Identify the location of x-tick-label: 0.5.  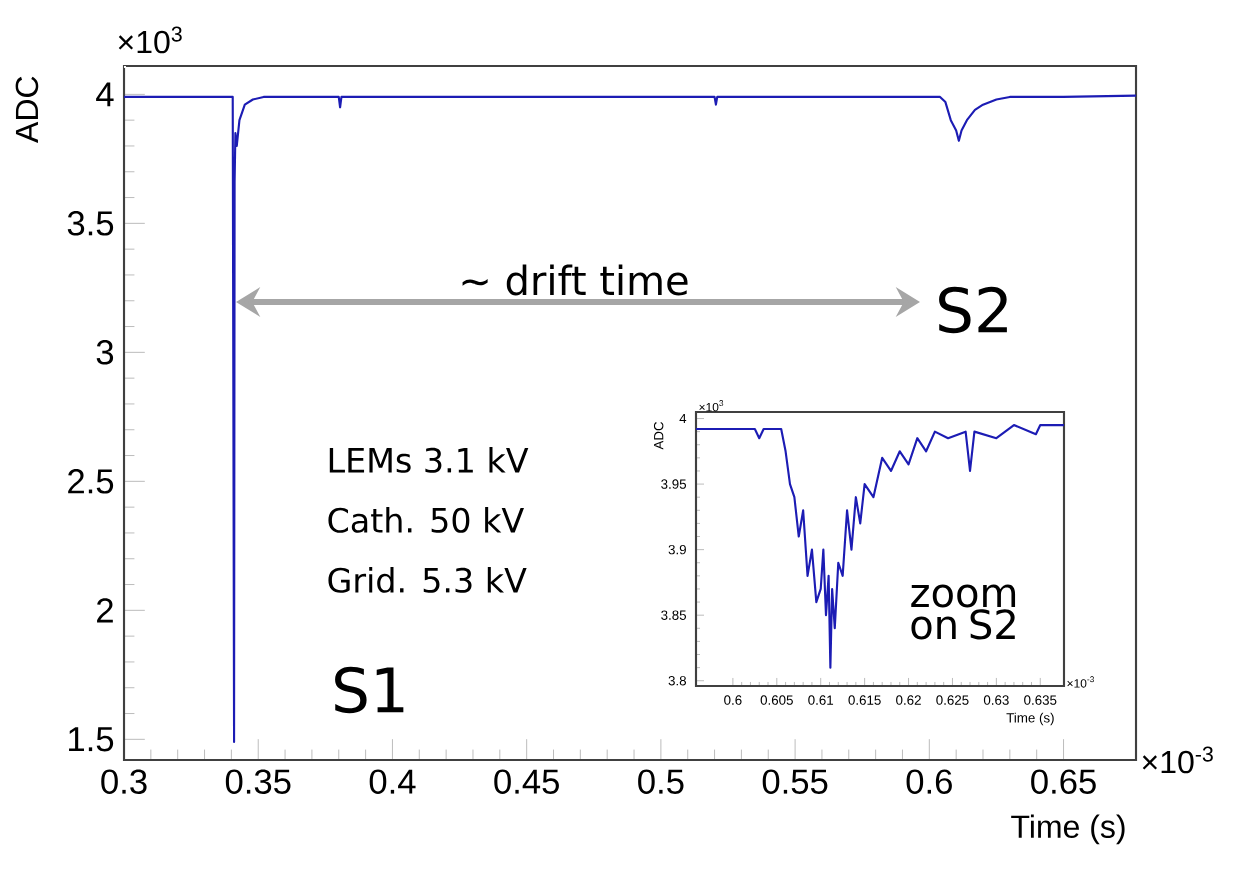
(661, 781).